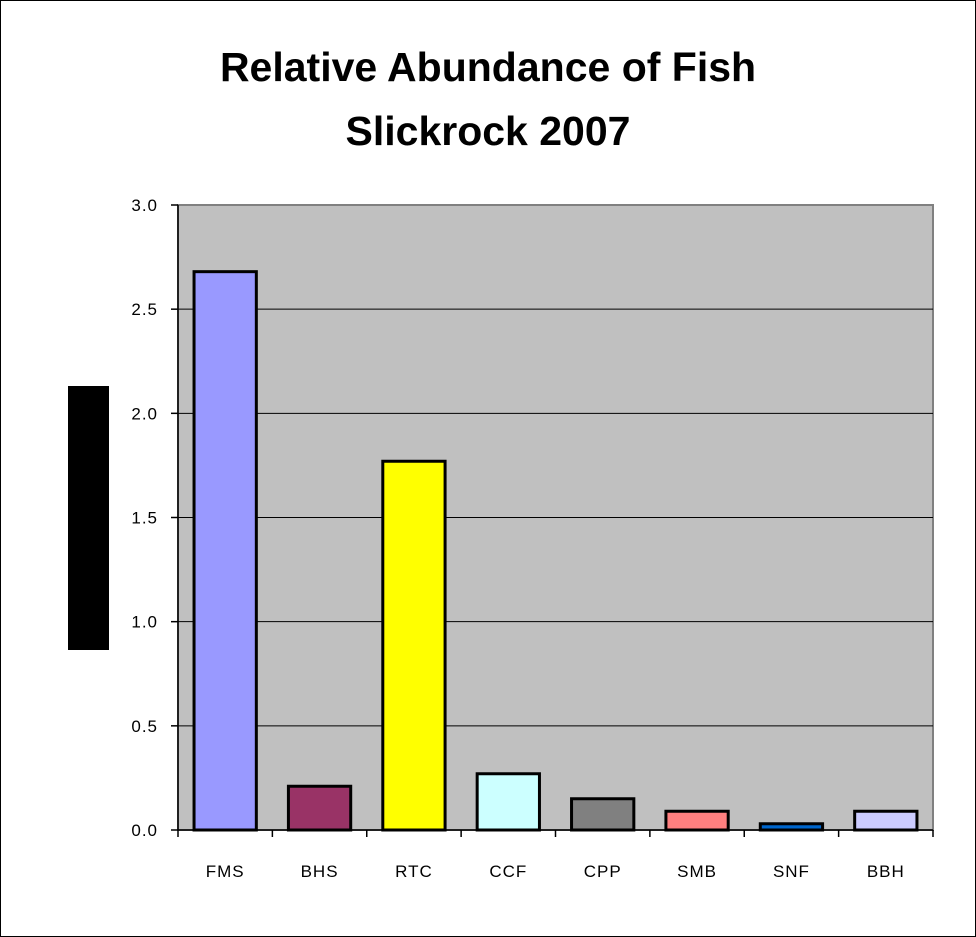 The height and width of the screenshot is (937, 976). I want to click on y-tick-label: 0.5, so click(144, 726).